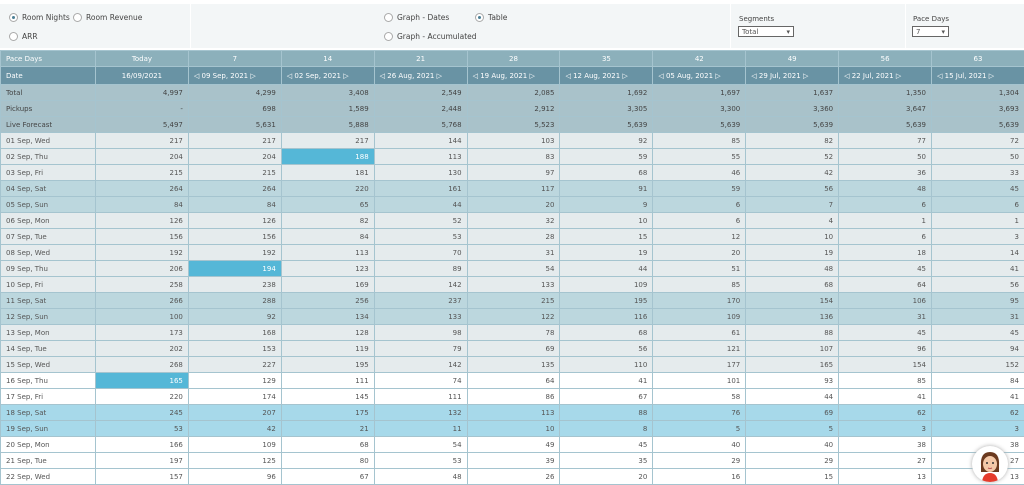 Image resolution: width=1024 pixels, height=485 pixels. I want to click on table-cell: 21, so click(327, 429).